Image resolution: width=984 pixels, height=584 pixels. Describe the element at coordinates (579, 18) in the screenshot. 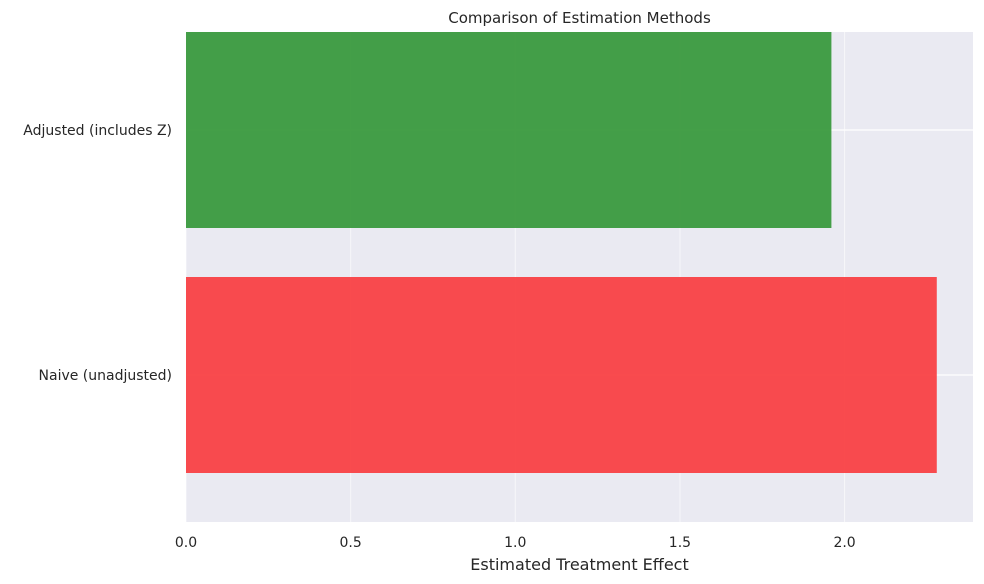

I see `chart-title: Comparison of Estimation Methods` at that location.